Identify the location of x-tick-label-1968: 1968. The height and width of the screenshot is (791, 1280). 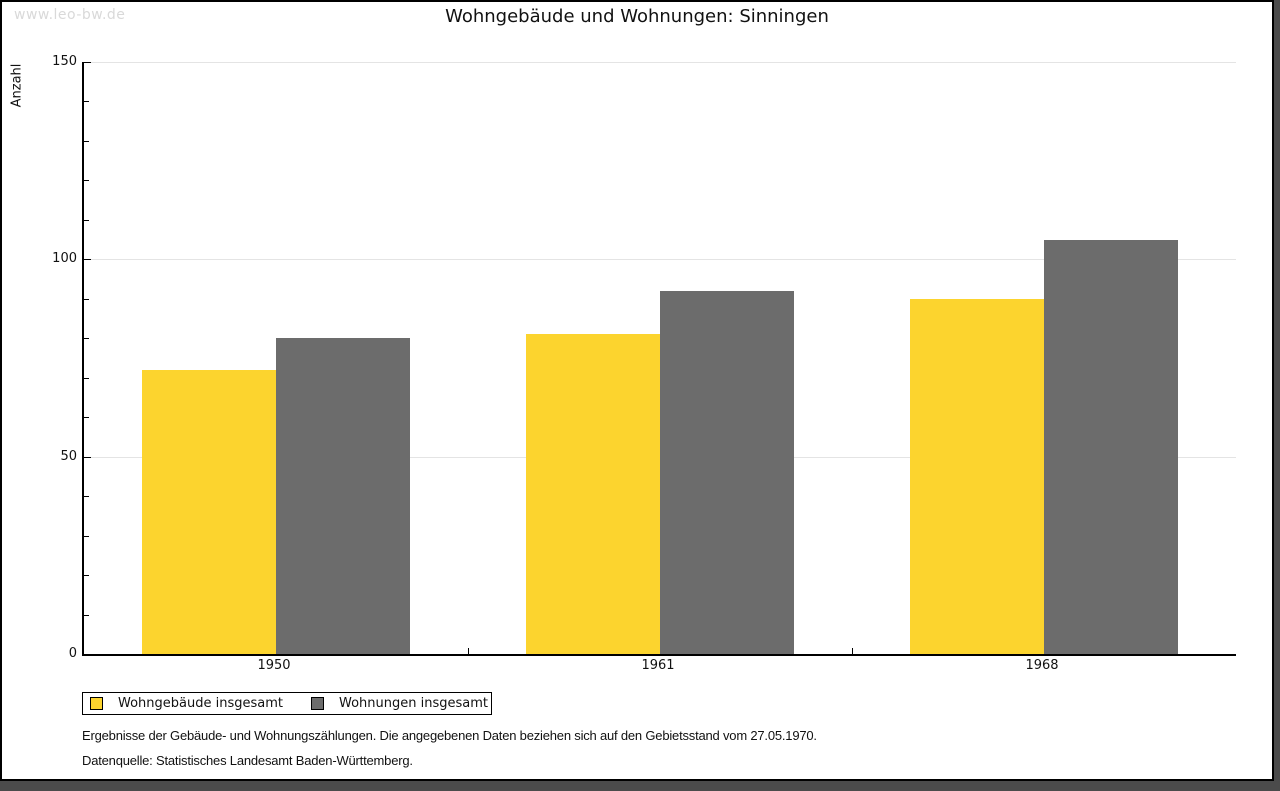
(1042, 665).